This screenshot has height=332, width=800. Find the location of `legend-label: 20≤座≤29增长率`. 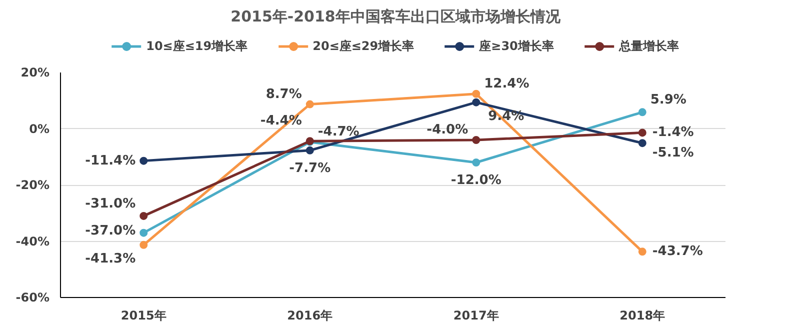

legend-label: 20≤座≤29增长率 is located at coordinates (363, 46).